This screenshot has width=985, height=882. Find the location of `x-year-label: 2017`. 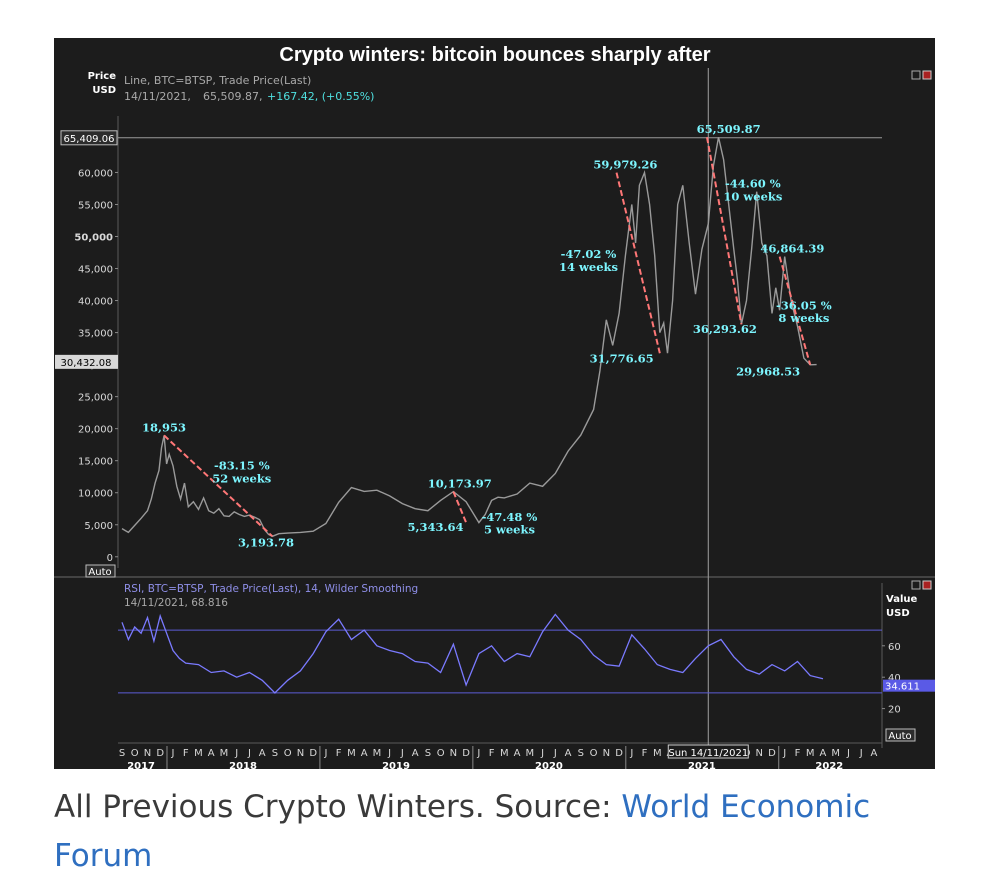

x-year-label: 2017 is located at coordinates (141, 765).